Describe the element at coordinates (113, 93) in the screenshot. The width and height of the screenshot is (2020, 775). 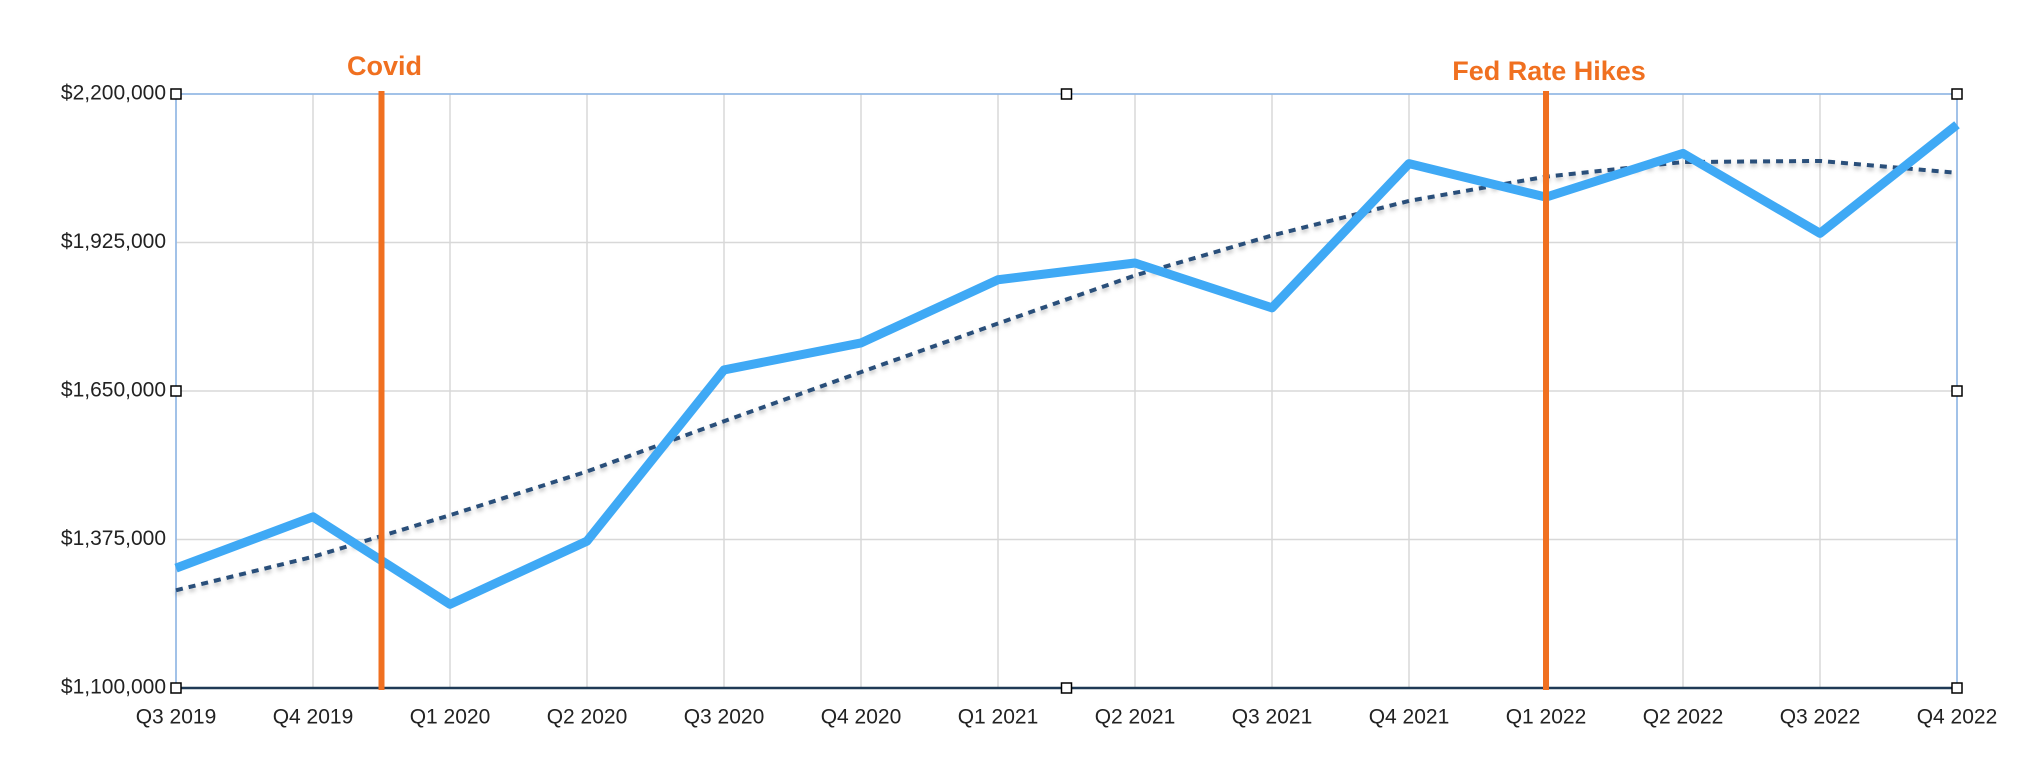
I see `y-tick-label: $2,200,000` at that location.